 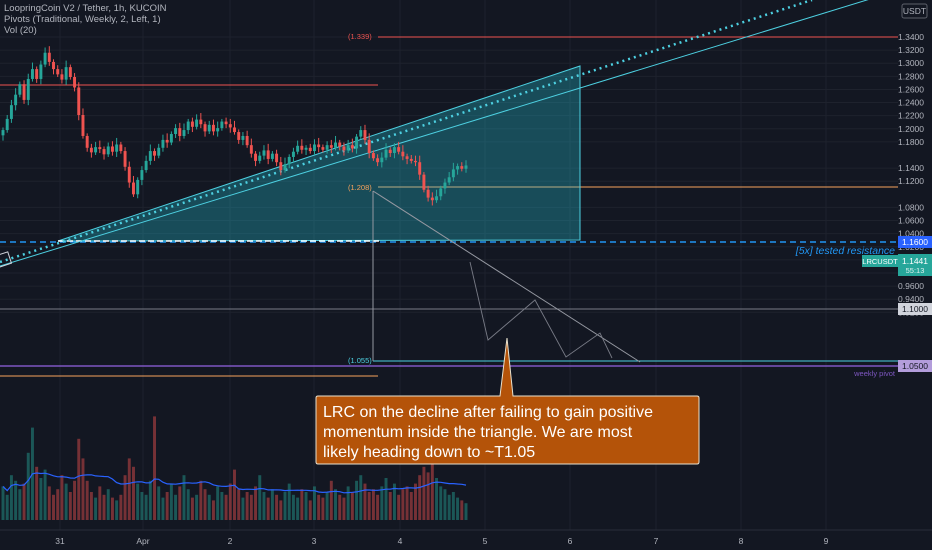 I want to click on currency-badge, so click(x=914, y=11).